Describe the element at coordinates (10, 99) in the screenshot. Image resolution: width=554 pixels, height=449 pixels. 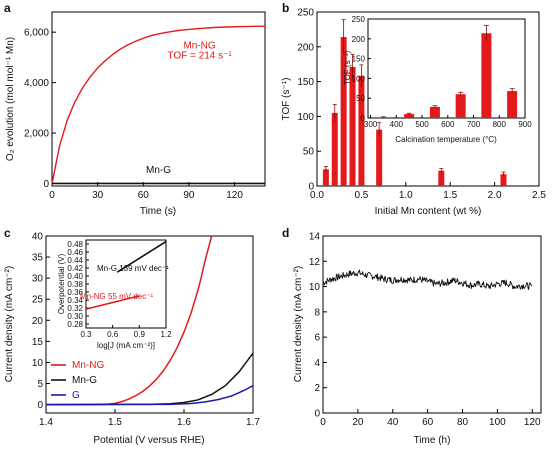
I see `panel-a-ylabel: O₂ evolution (mol mol⁻¹ Mn)` at that location.